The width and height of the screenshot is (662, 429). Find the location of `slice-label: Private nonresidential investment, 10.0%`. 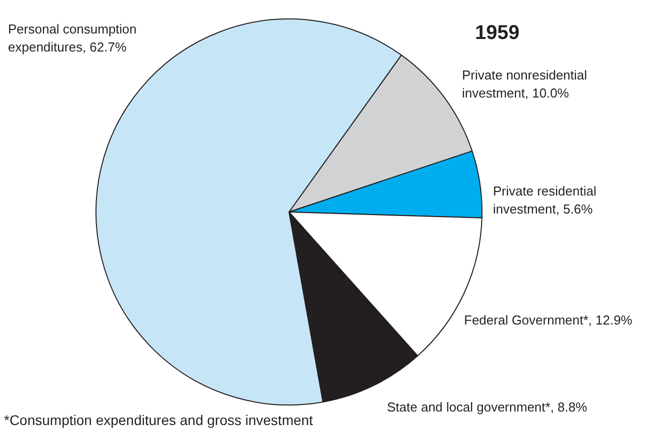

slice-label: Private nonresidential investment, 10.0% is located at coordinates (526, 84).